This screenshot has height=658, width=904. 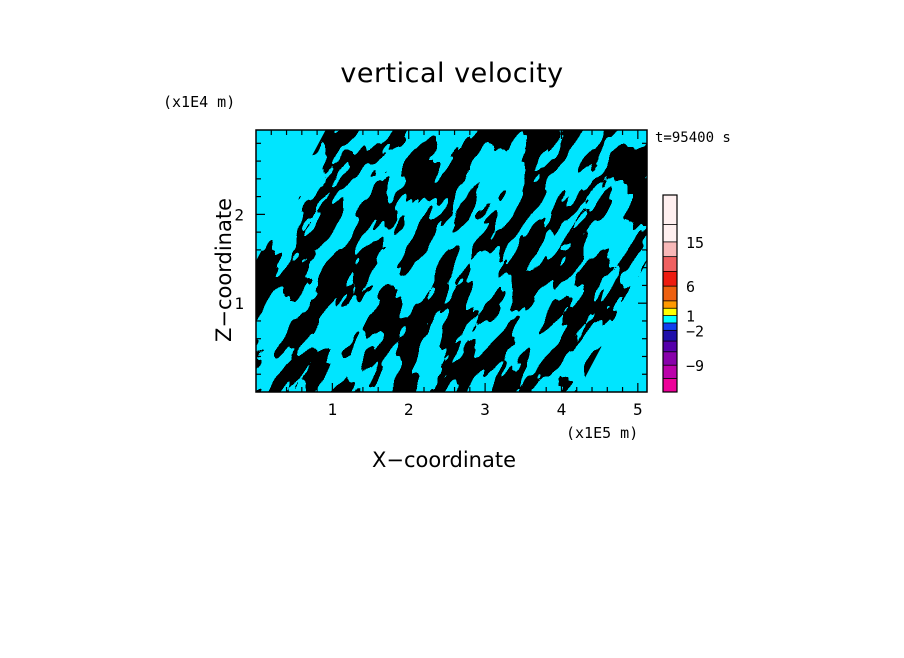 What do you see at coordinates (638, 409) in the screenshot?
I see `x-tick-label: 5` at bounding box center [638, 409].